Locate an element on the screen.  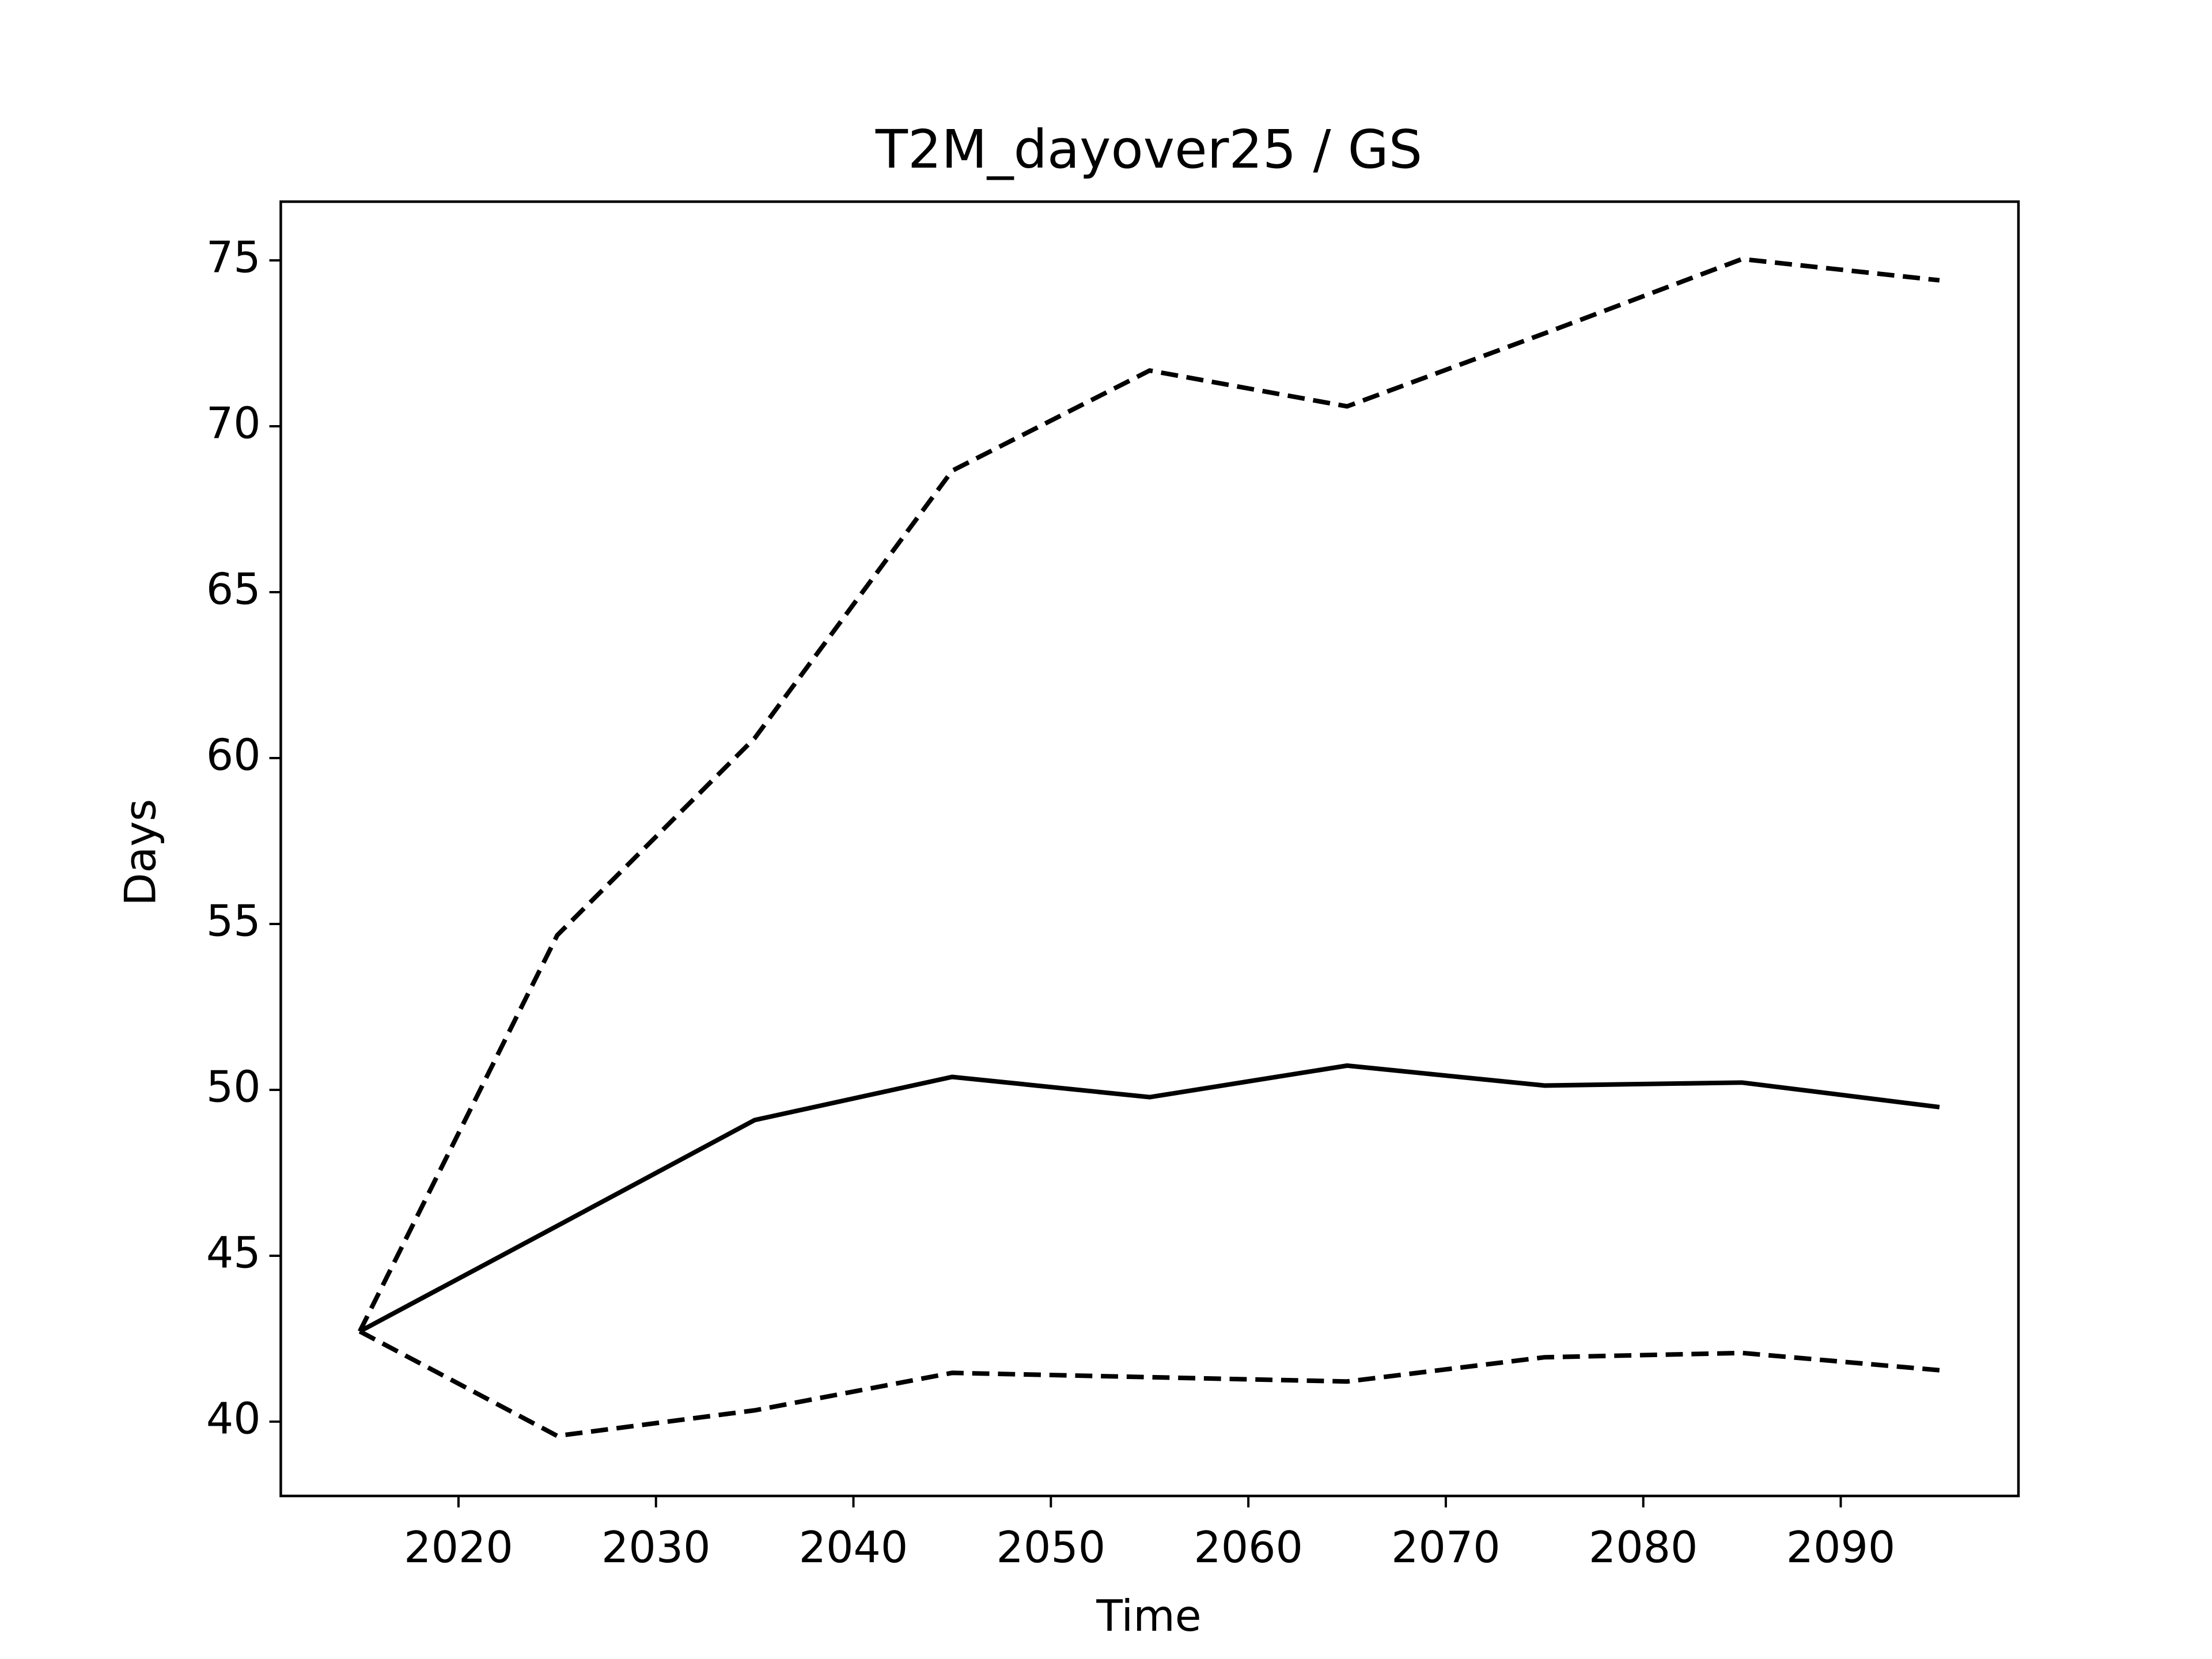
x-tick-label: 2020 is located at coordinates (458, 1547).